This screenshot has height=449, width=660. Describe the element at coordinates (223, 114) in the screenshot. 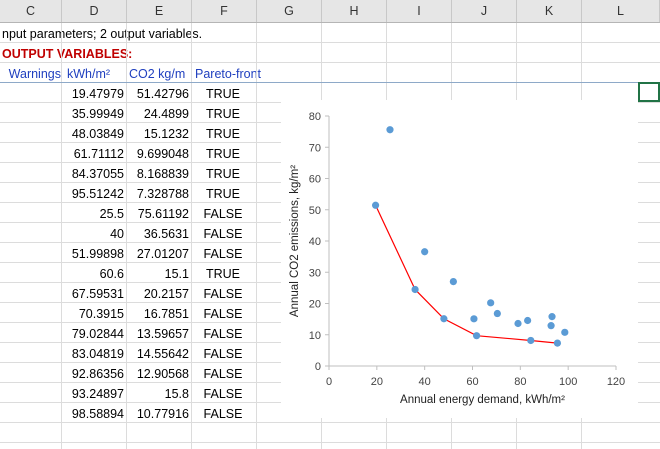

I see `cell-f-2: TRUE` at that location.